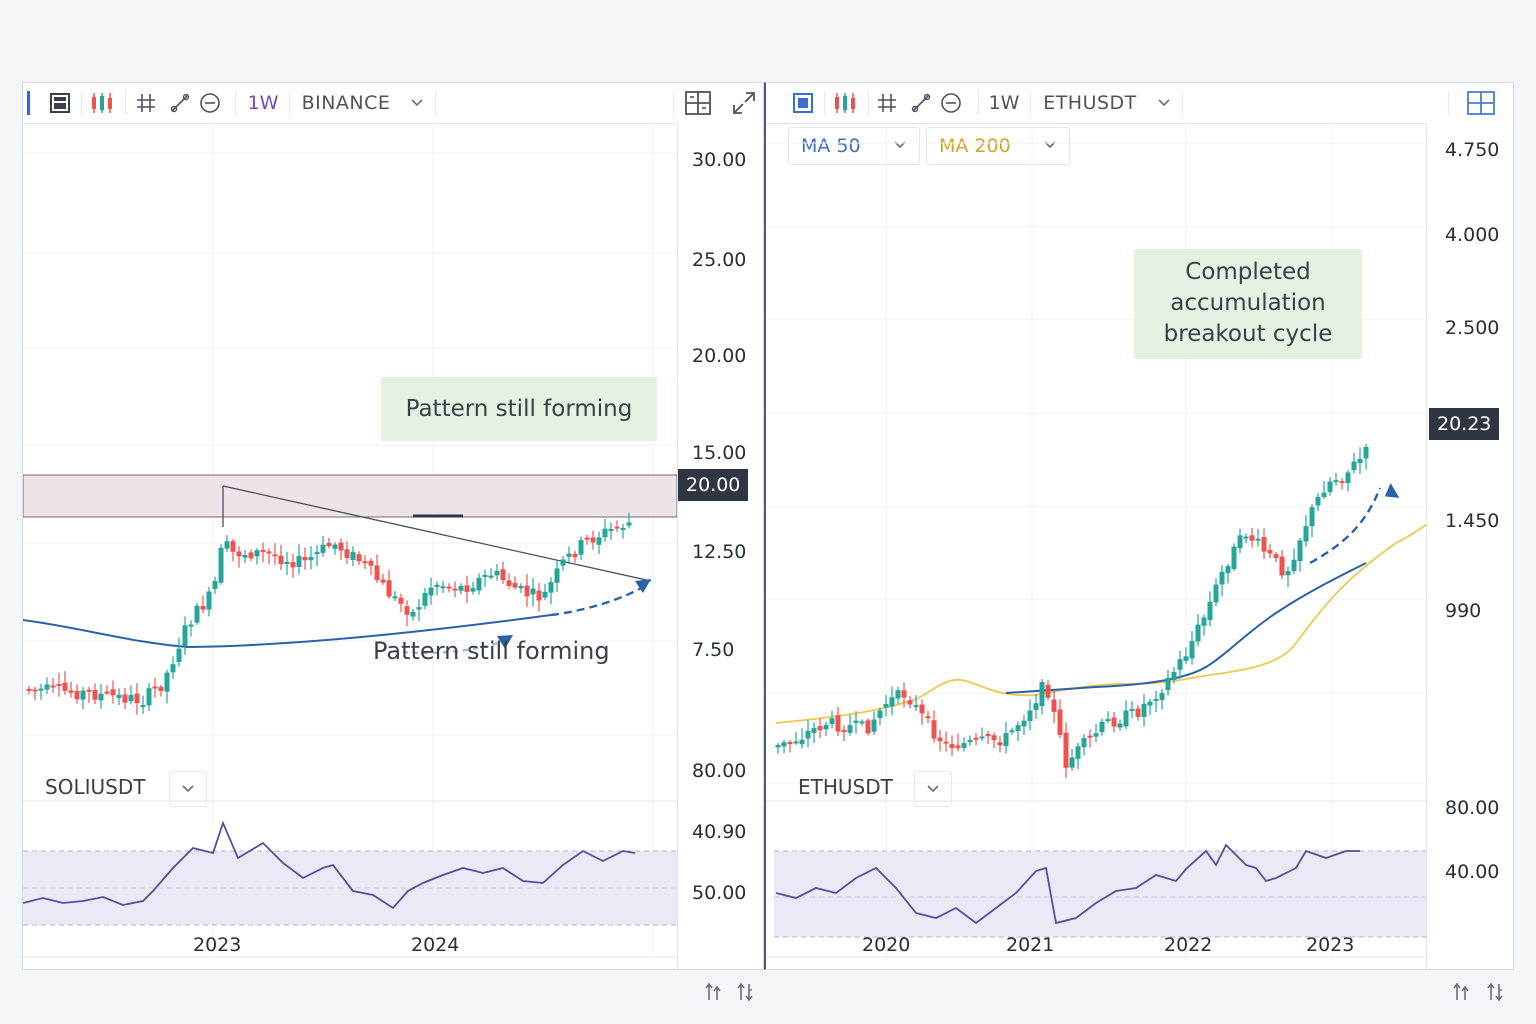 This screenshot has height=1024, width=1536. What do you see at coordinates (60, 103) in the screenshot?
I see `calculator-icon` at bounding box center [60, 103].